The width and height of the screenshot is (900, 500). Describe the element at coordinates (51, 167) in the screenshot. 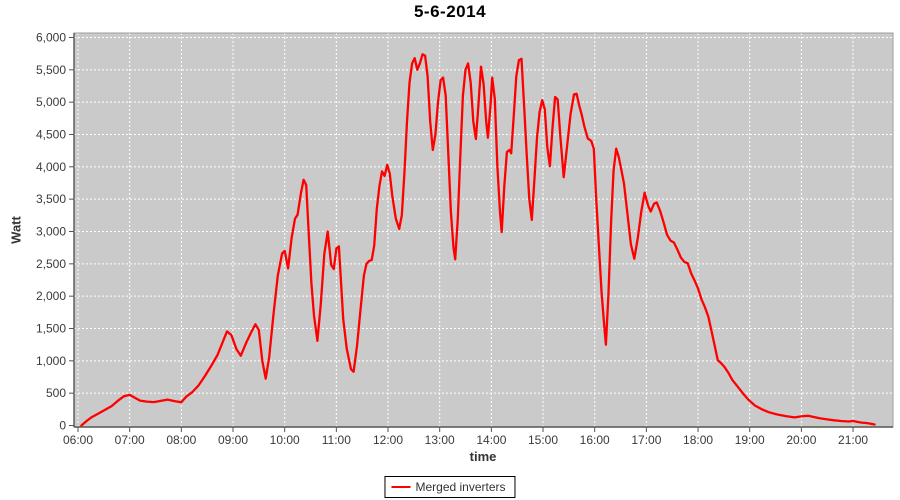

I see `y-tick-label: 4,000` at that location.